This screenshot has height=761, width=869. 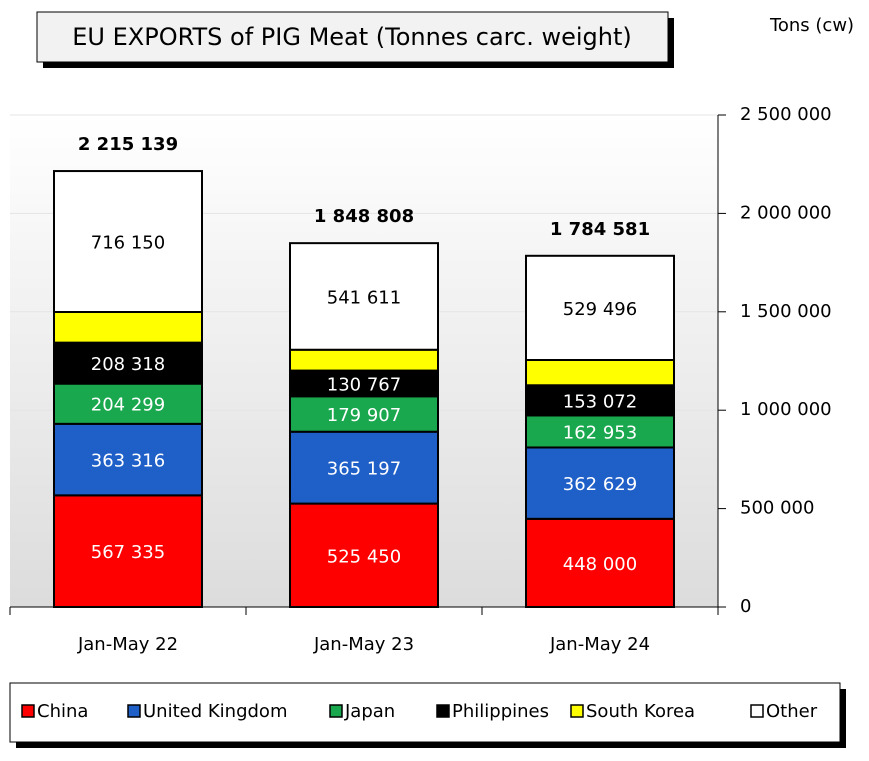 I want to click on data-label: 363 316, so click(x=128, y=461).